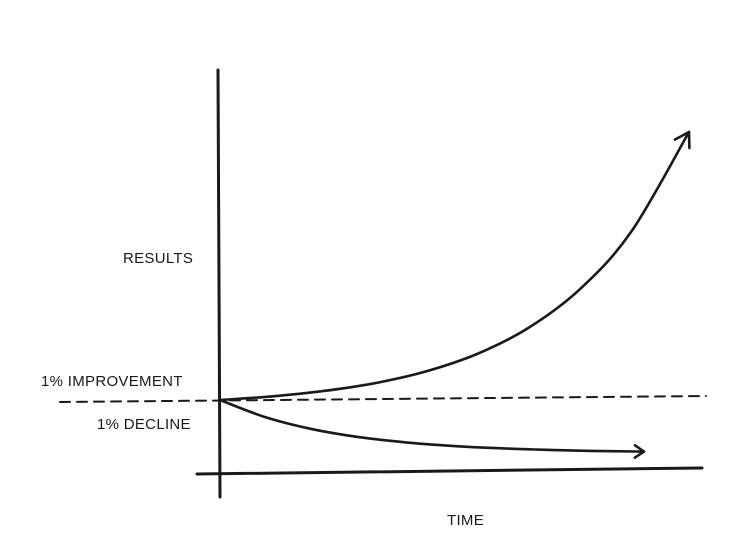 This screenshot has height=542, width=743. I want to click on annotation-improvement: 1% IMPROVEMENT, so click(112, 381).